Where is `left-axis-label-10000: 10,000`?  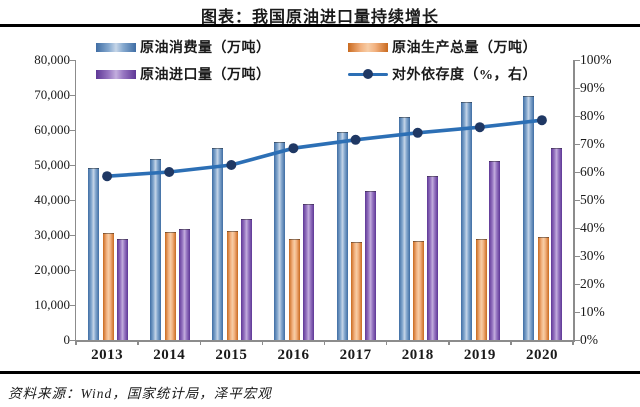
left-axis-label-10000: 10,000 is located at coordinates (52, 304).